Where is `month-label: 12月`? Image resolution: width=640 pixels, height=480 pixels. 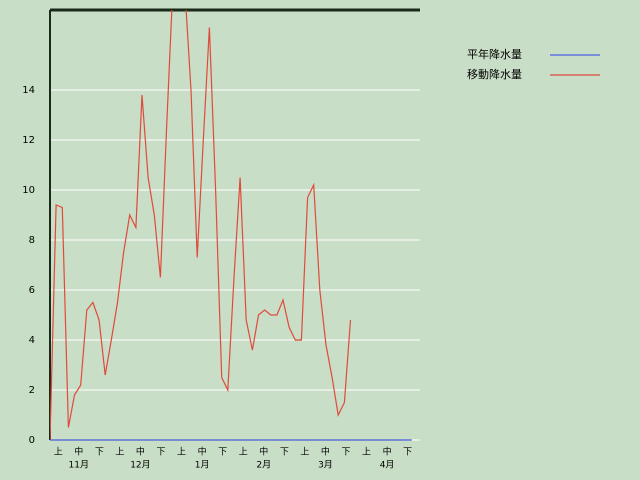
month-label: 12月 is located at coordinates (140, 465).